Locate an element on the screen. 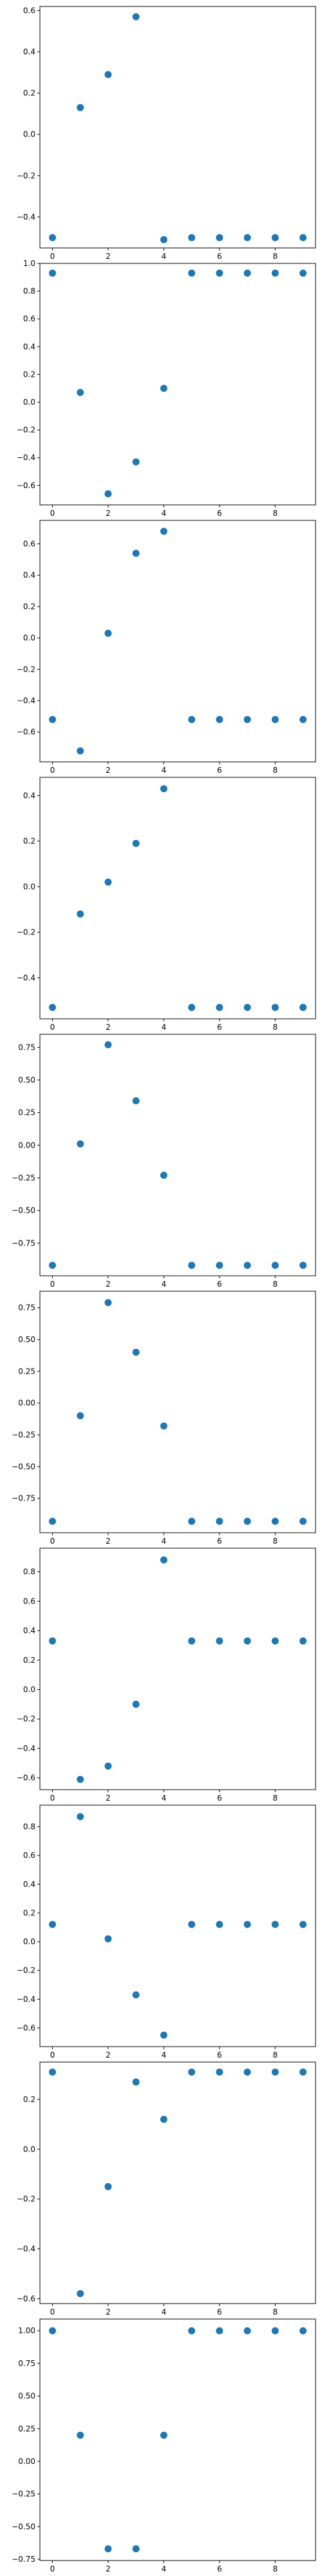 The width and height of the screenshot is (322, 2576). y-tick-label: 0.00 is located at coordinates (26, 2461).